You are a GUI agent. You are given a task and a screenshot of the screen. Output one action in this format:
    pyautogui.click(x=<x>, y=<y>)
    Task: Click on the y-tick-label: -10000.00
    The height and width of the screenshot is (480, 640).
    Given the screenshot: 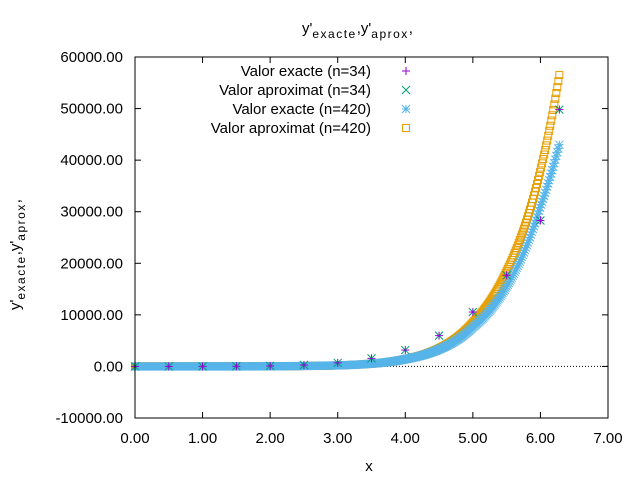 What is the action you would take?
    pyautogui.click(x=89, y=418)
    